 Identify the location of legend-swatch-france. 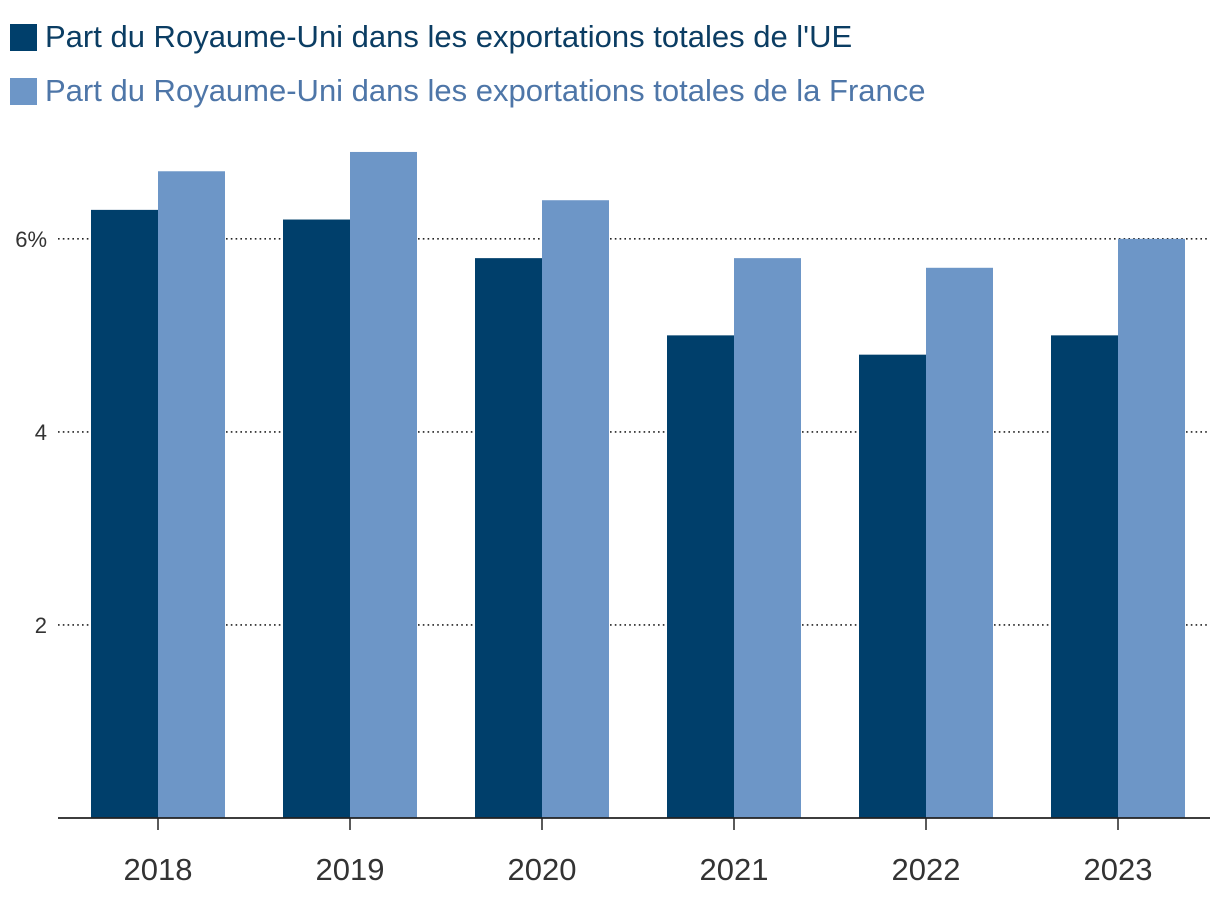
(23, 91).